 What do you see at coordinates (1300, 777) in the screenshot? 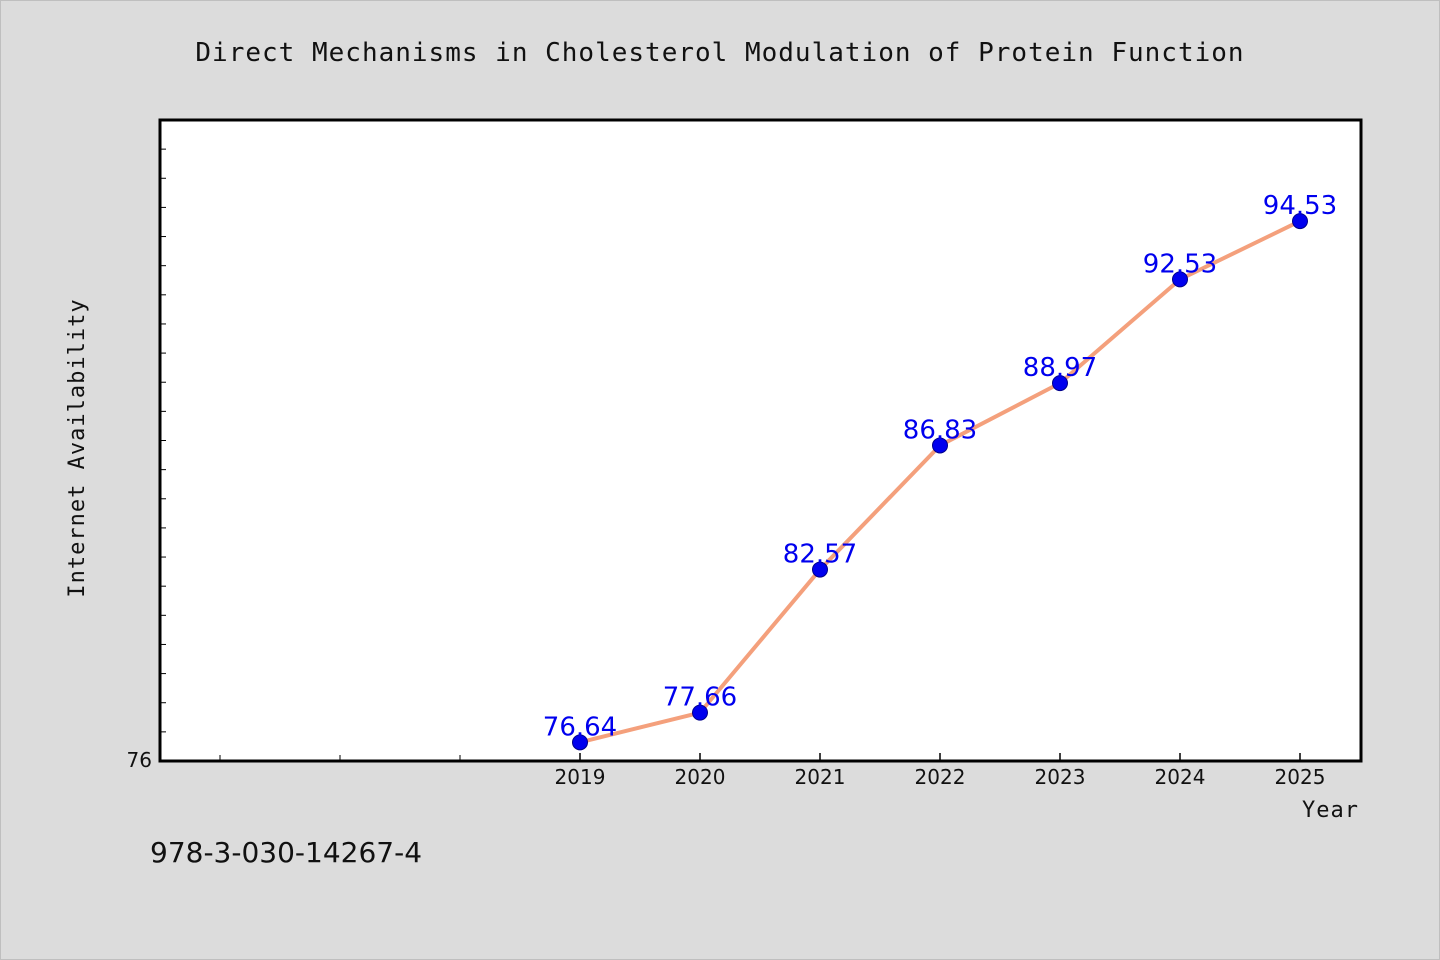
I see `x-tick-label: 2025` at bounding box center [1300, 777].